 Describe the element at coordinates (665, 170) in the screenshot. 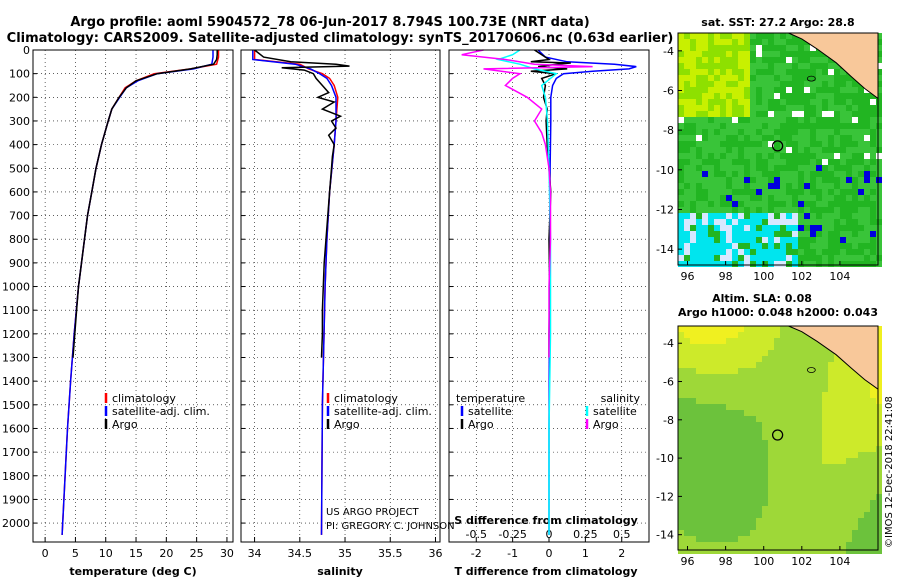

I see `map-lat-label: -10` at that location.